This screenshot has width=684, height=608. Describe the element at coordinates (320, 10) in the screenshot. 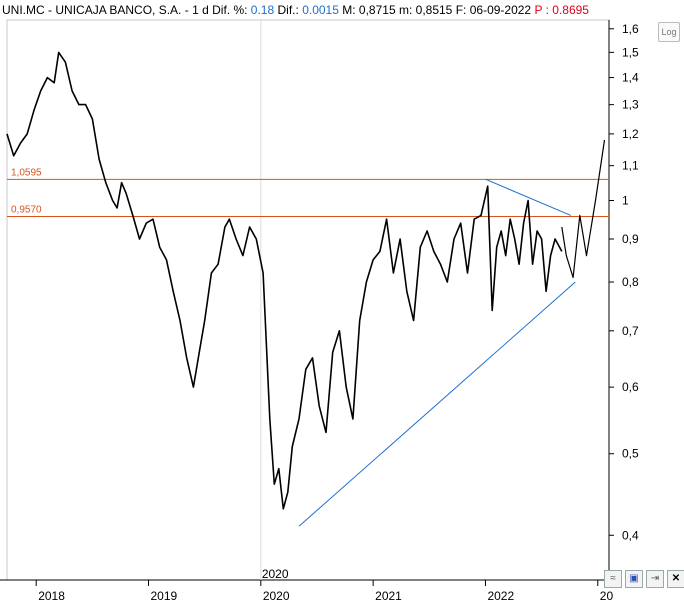

I see `dif-value: 0.0015` at that location.